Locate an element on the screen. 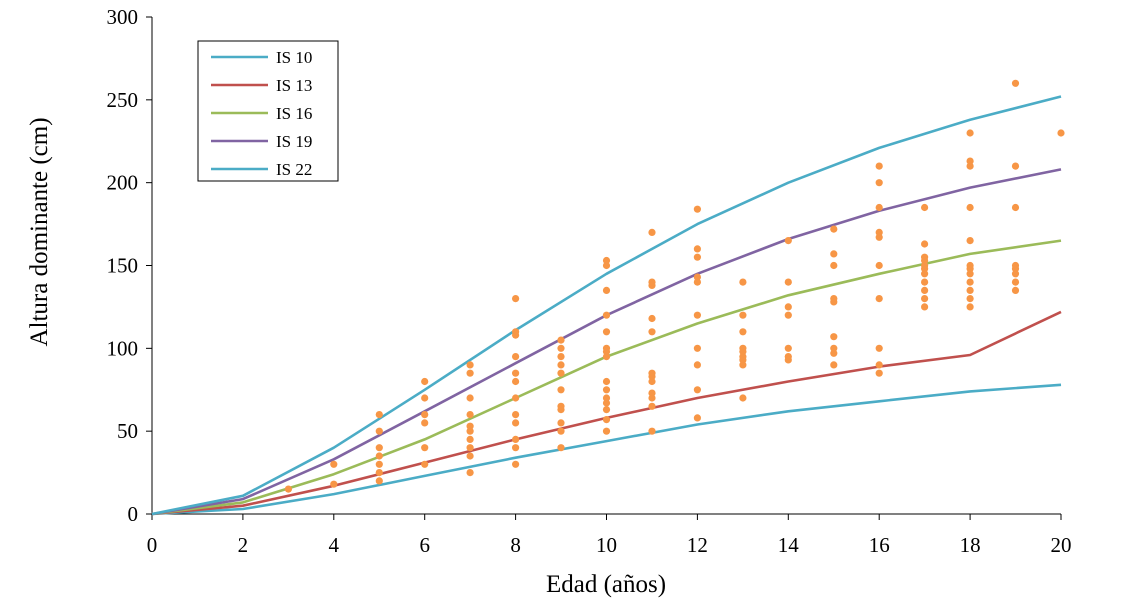 The height and width of the screenshot is (603, 1137). x-tick-label: 4 is located at coordinates (334, 545).